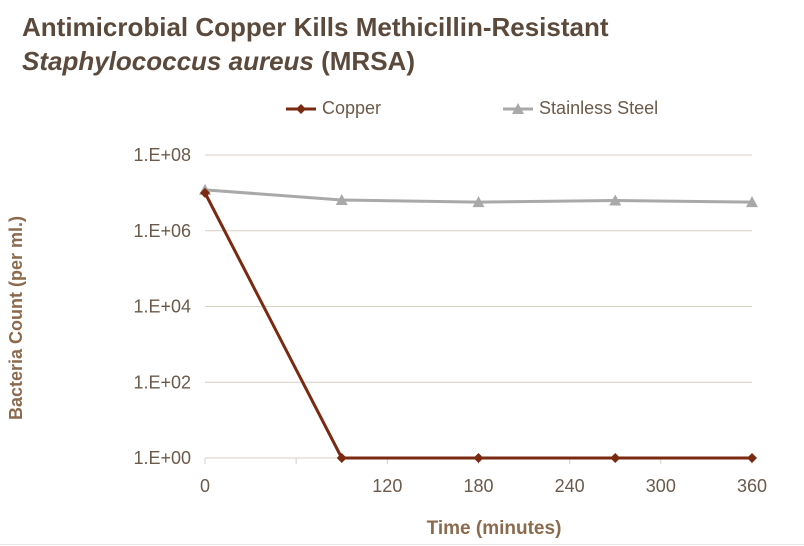  What do you see at coordinates (162, 231) in the screenshot?
I see `y-tick-label: 1.E+06` at bounding box center [162, 231].